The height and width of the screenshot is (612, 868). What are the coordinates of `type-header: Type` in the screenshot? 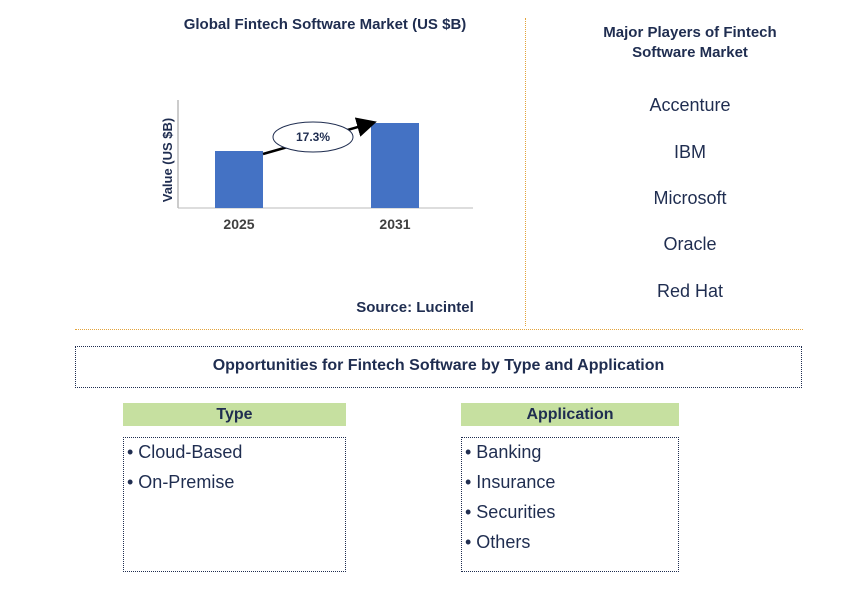 It's located at (234, 414).